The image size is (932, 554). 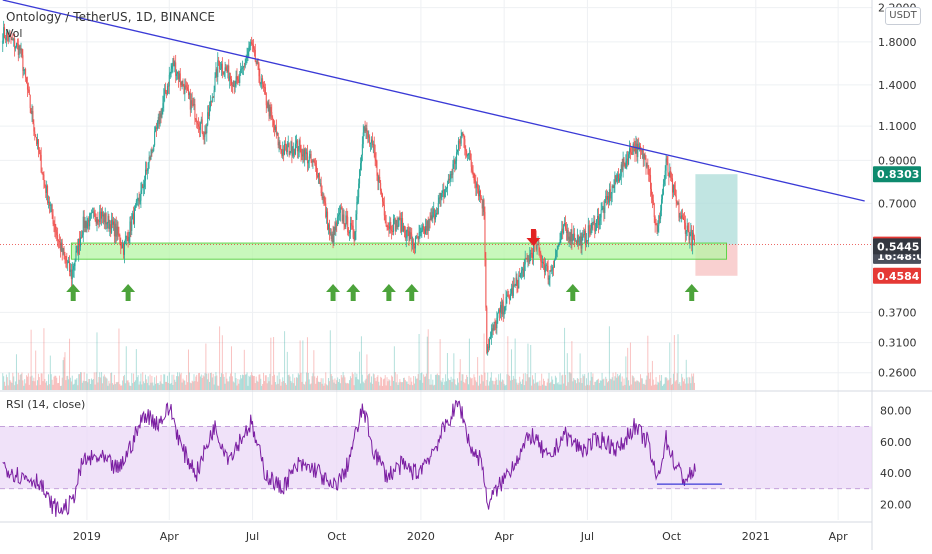 I want to click on up-arrow-icon, so click(x=73, y=292).